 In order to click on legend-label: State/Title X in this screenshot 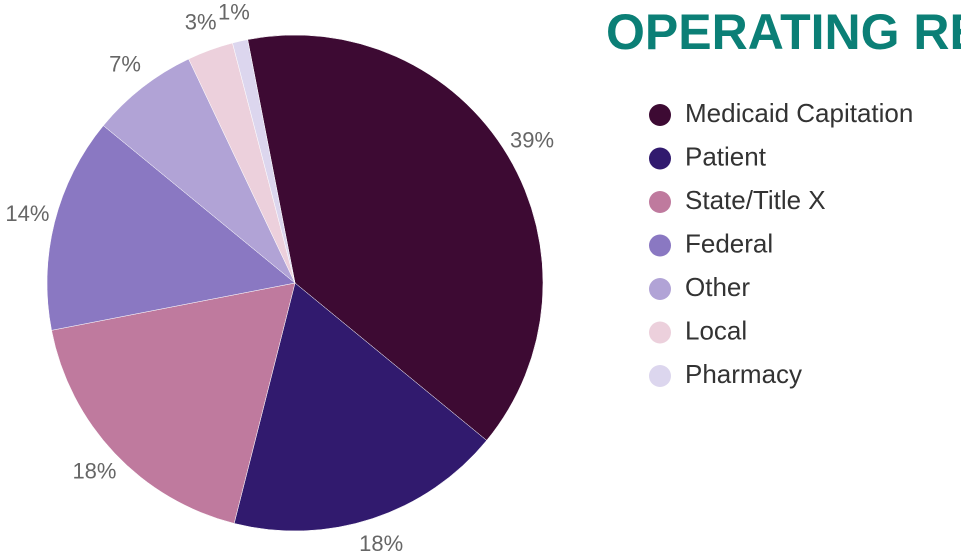, I will do `click(755, 200)`.